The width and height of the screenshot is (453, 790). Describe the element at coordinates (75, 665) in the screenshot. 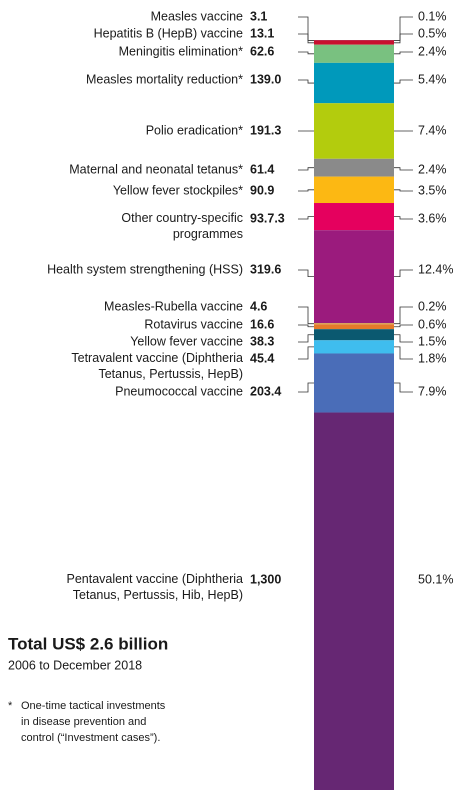

I see `period: 2006 to December 2018` at that location.